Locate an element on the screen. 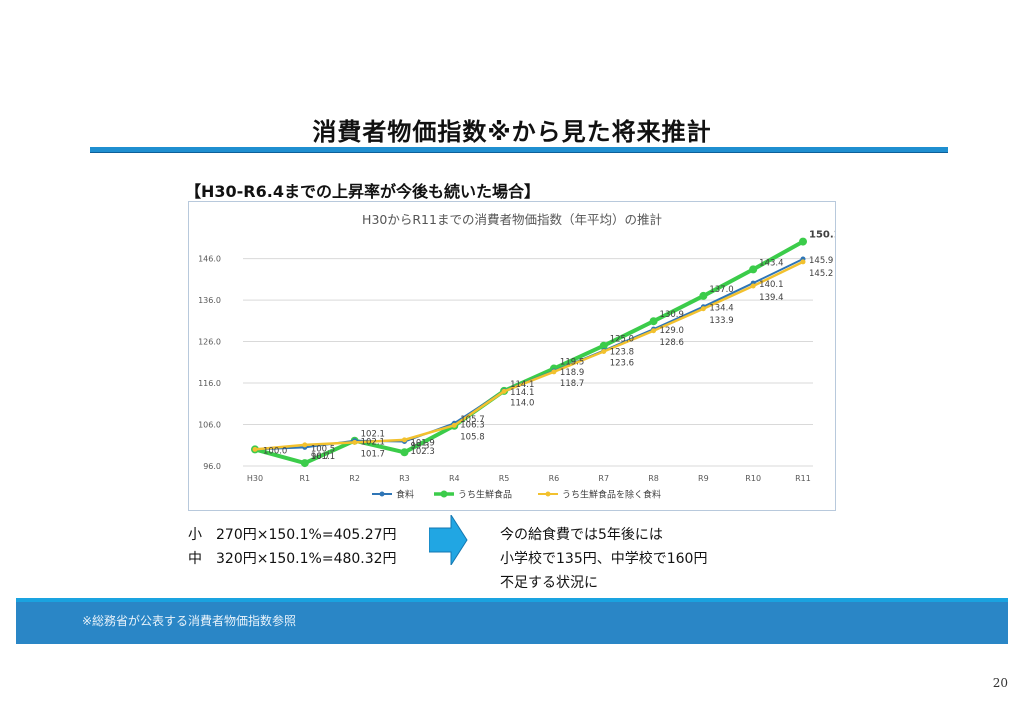  x-tick-label: R9 is located at coordinates (703, 478).